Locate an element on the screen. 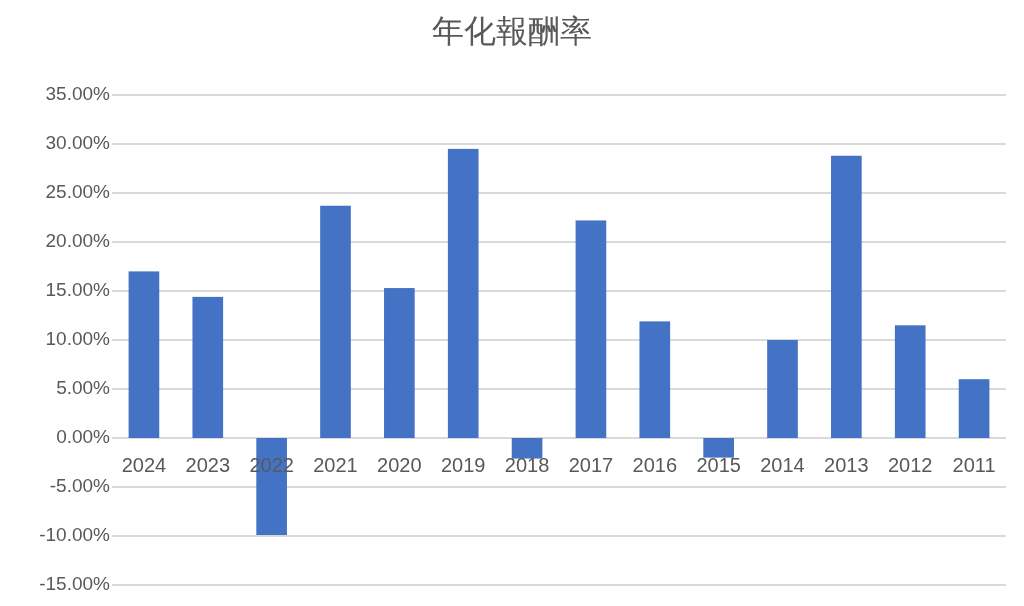 This screenshot has width=1024, height=606. y-tick-label: 10.00% is located at coordinates (78, 339).